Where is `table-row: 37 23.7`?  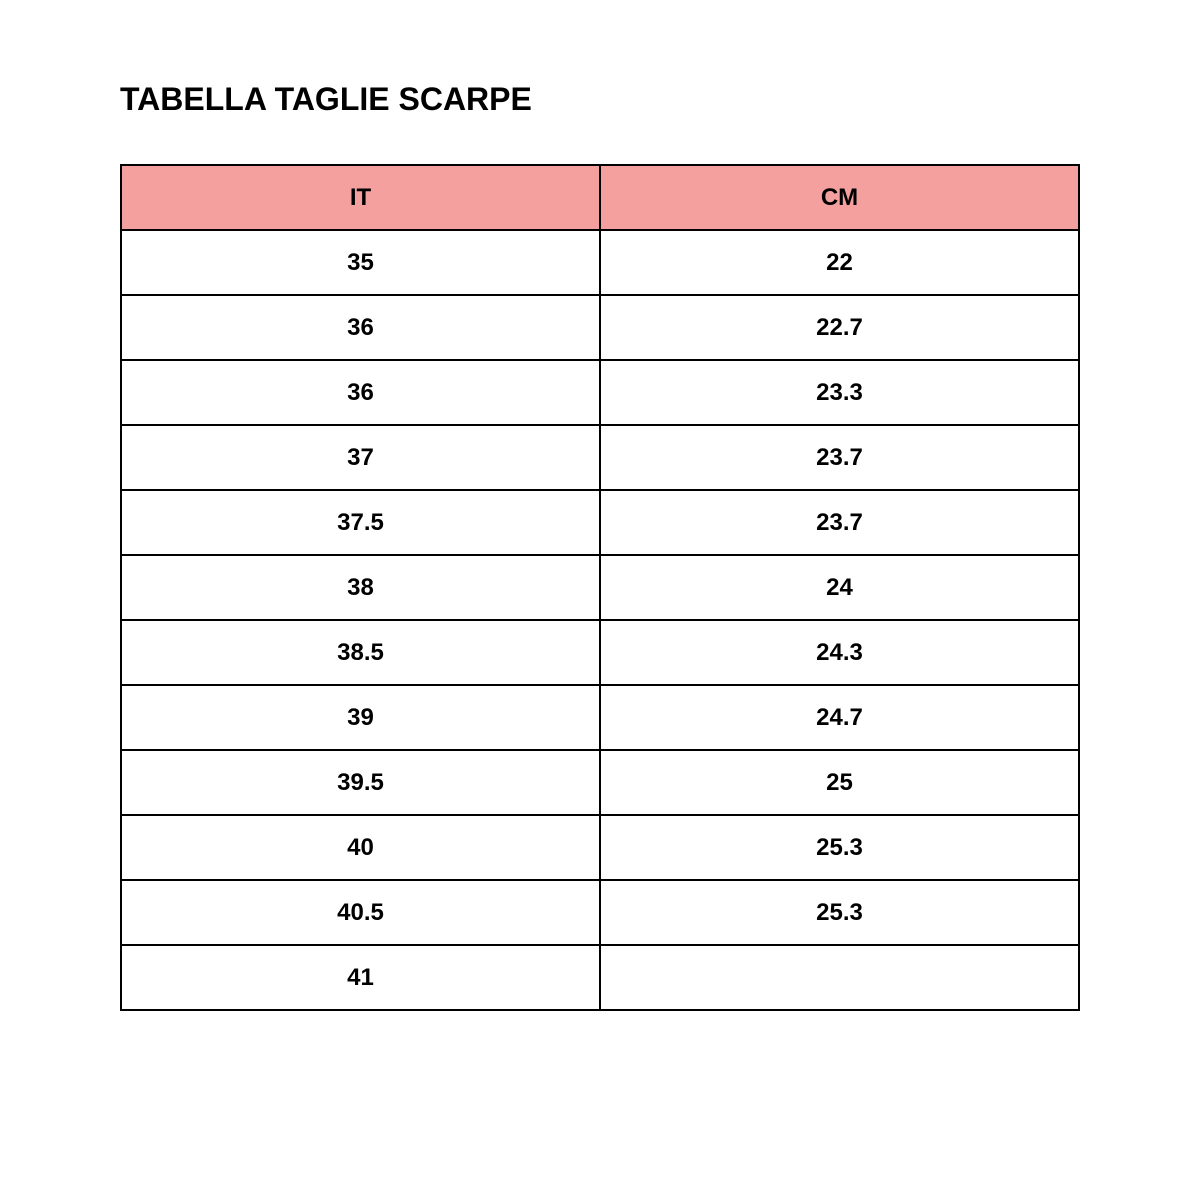
table-row: 37 23.7 is located at coordinates (600, 457).